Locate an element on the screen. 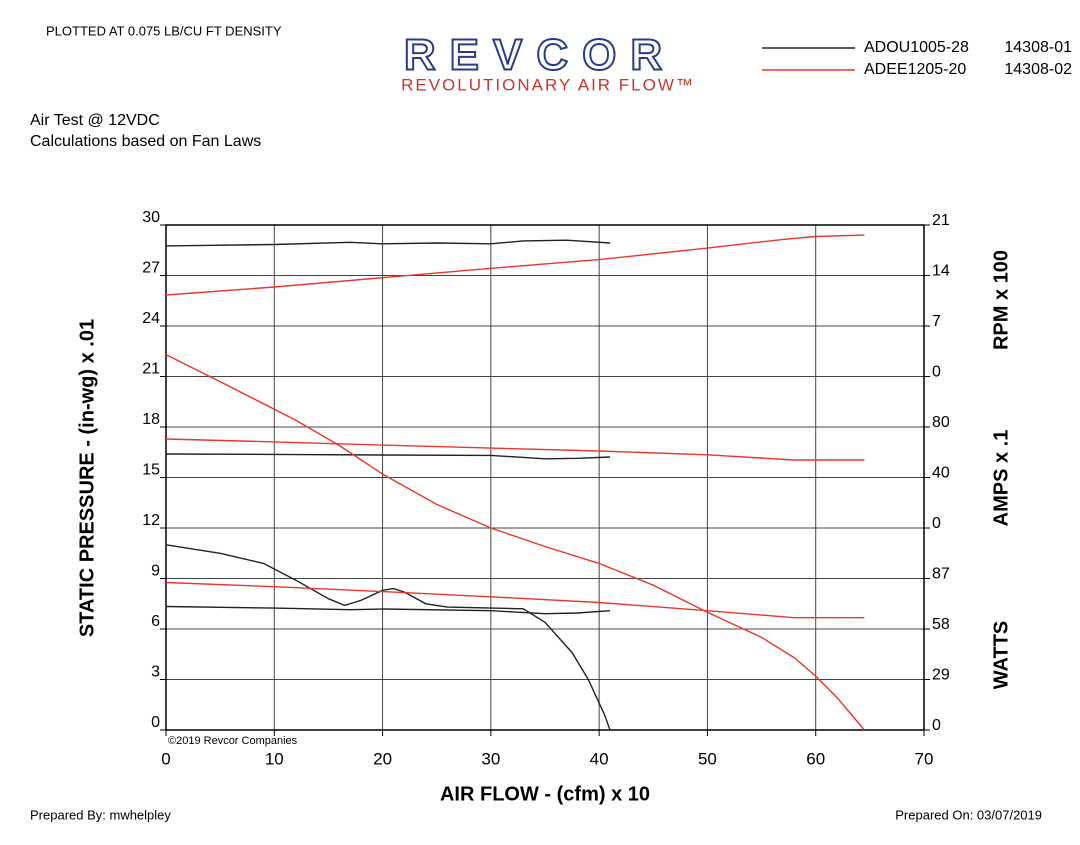 The image size is (1080, 845). right-tick-label: 58 is located at coordinates (941, 624).